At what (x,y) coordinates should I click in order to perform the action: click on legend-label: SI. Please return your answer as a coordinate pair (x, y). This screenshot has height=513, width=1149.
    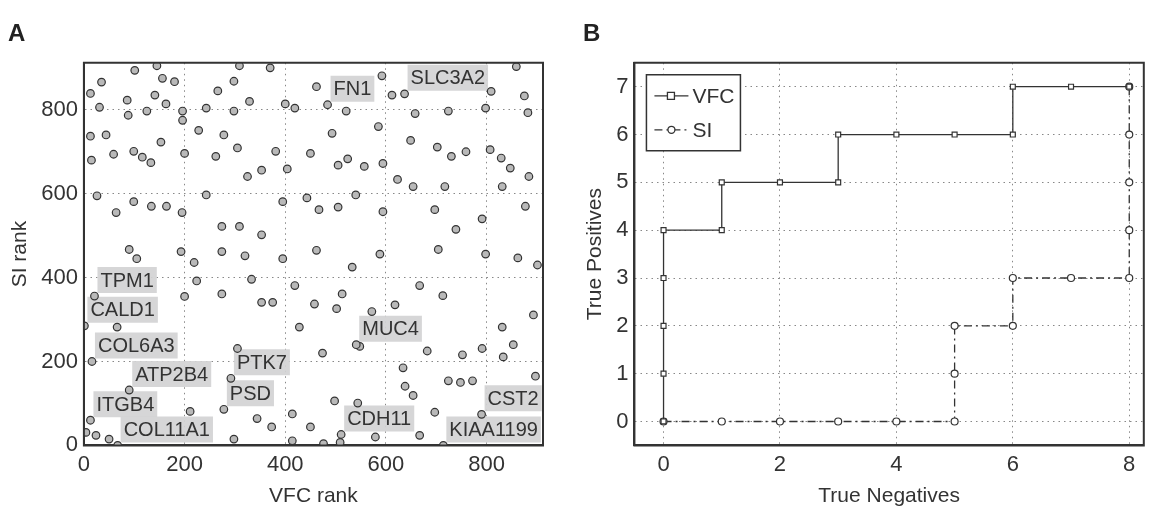
    Looking at the image, I should click on (702, 129).